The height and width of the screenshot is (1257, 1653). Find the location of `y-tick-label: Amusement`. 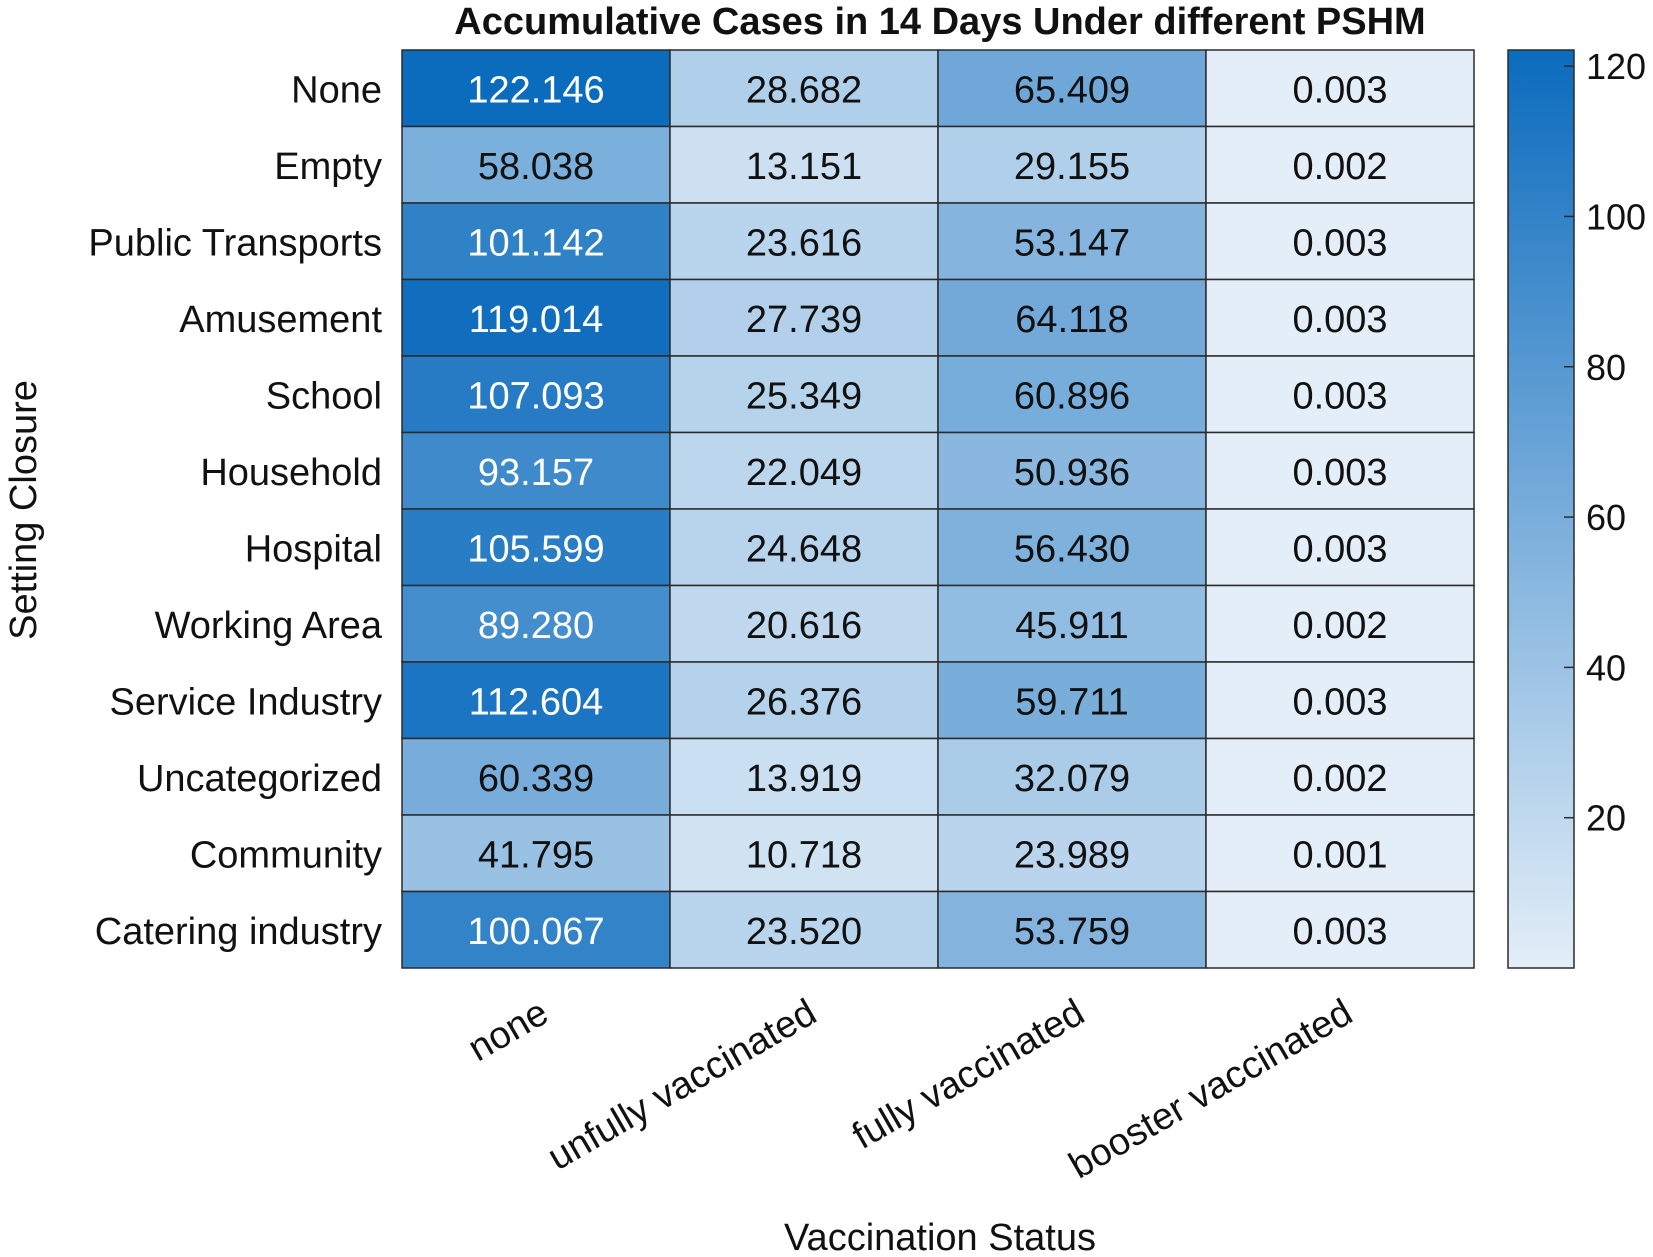

y-tick-label: Amusement is located at coordinates (280, 320).